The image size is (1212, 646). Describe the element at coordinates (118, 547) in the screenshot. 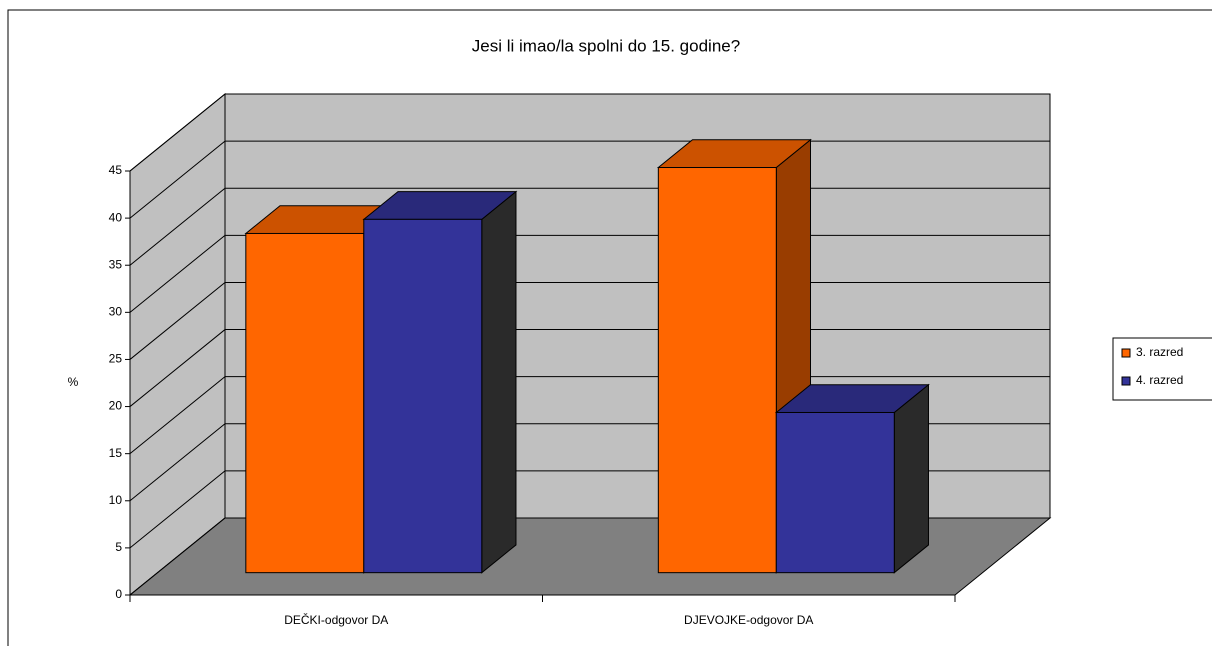

I see `y-tick-label: 5` at that location.